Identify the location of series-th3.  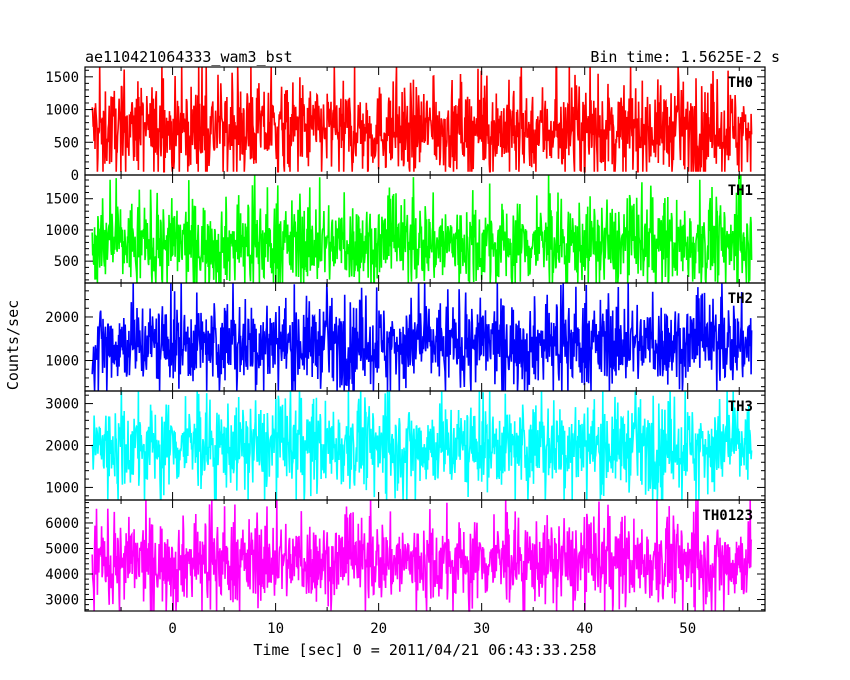
(422, 445).